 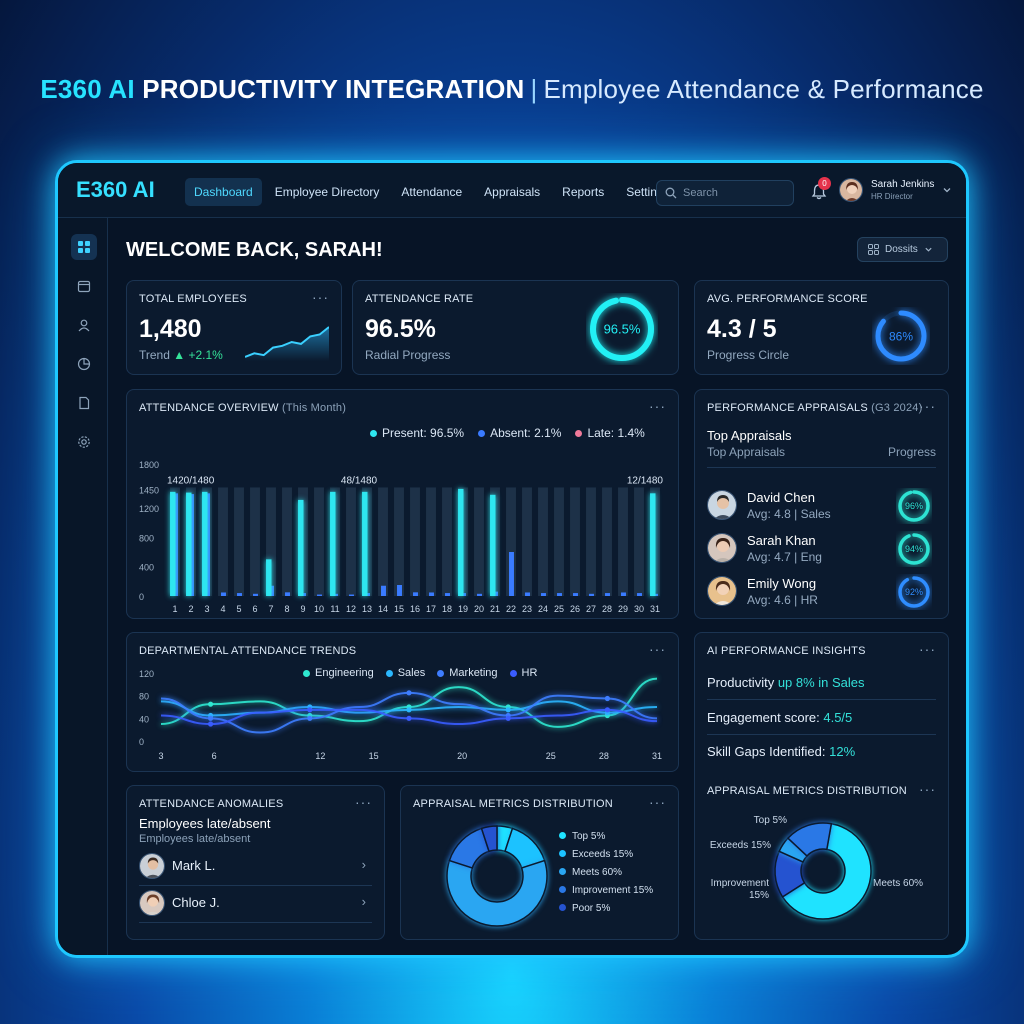 I want to click on insight-productivity: Productivity up 8% in Sales, so click(x=821, y=682).